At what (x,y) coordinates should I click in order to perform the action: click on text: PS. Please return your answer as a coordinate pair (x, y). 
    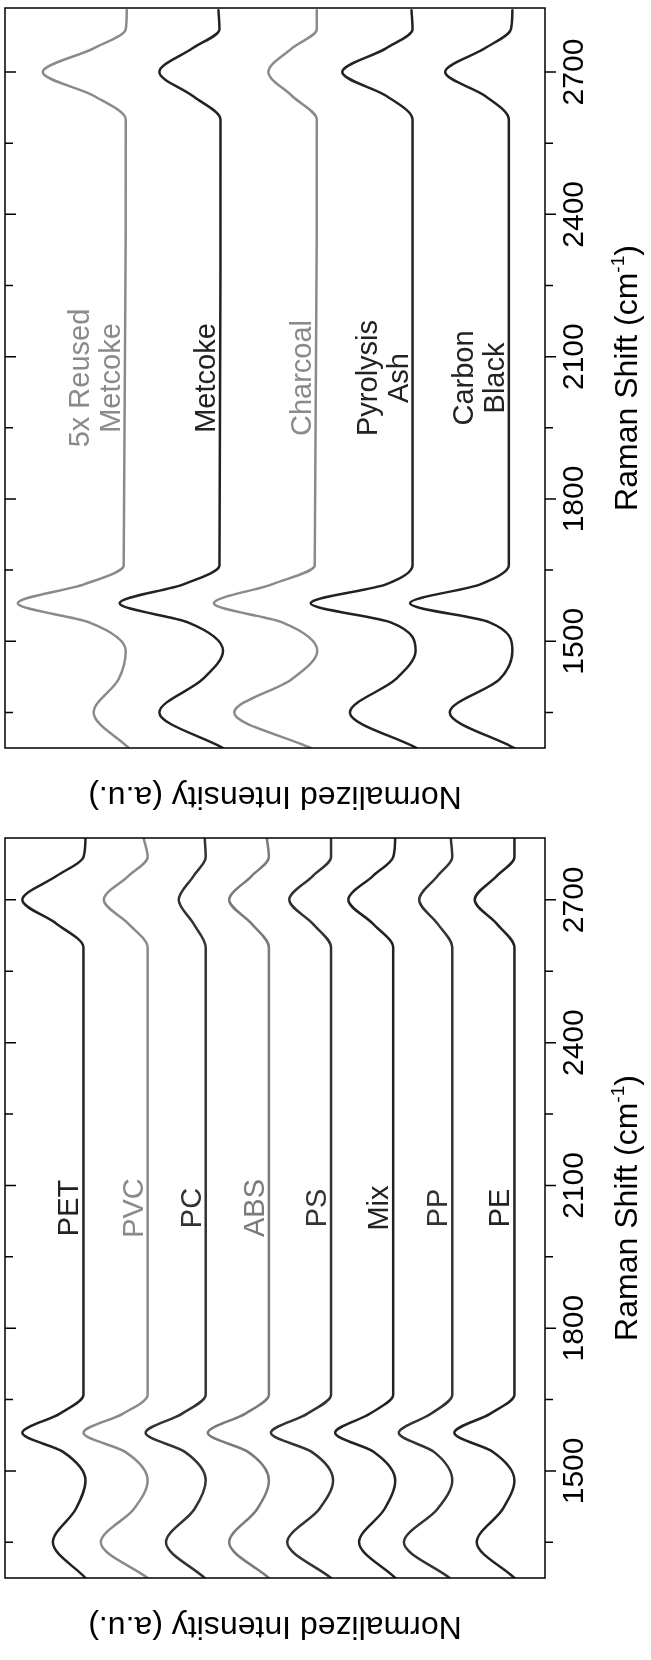
    Looking at the image, I should click on (316, 1208).